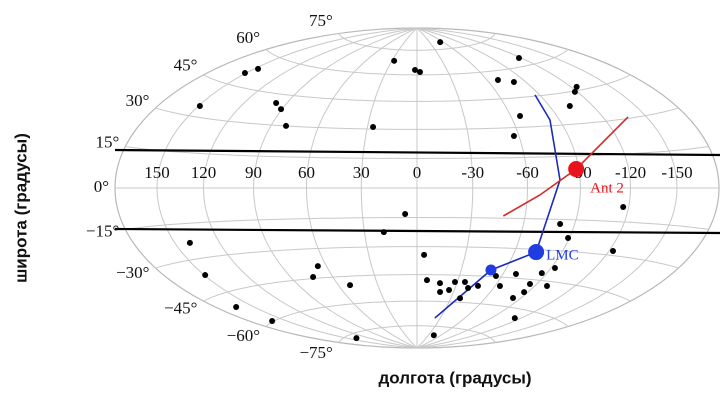 This screenshot has height=405, width=720. What do you see at coordinates (630, 172) in the screenshot?
I see `x-tick-label: -120` at bounding box center [630, 172].